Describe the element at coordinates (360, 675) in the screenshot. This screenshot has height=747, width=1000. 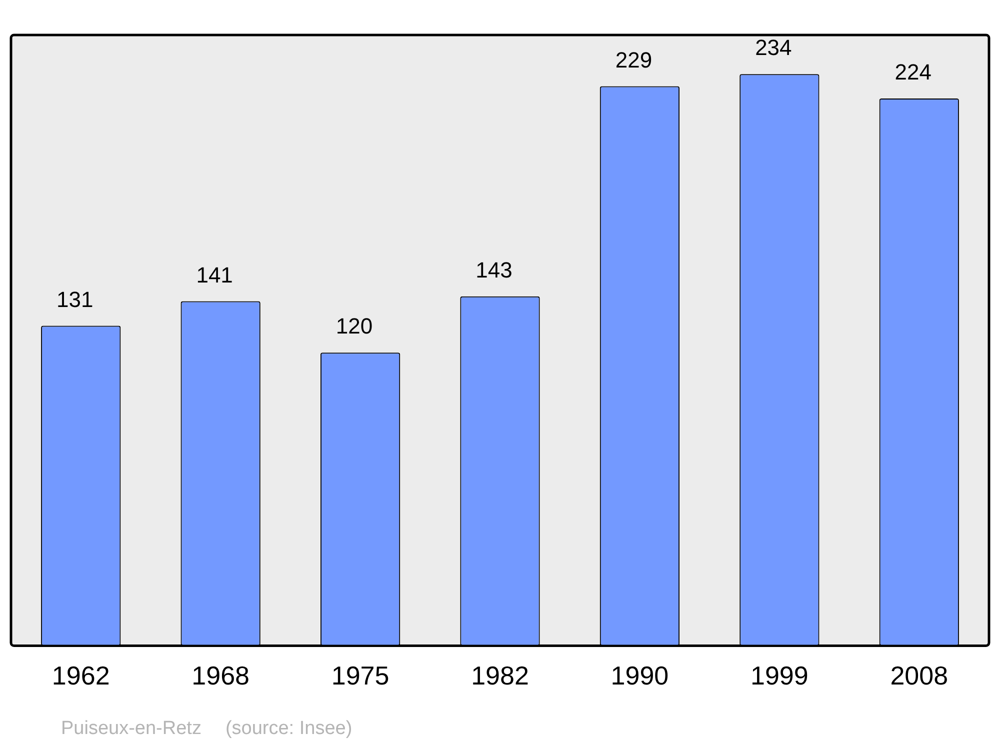
I see `x-tick-label: 1975` at that location.